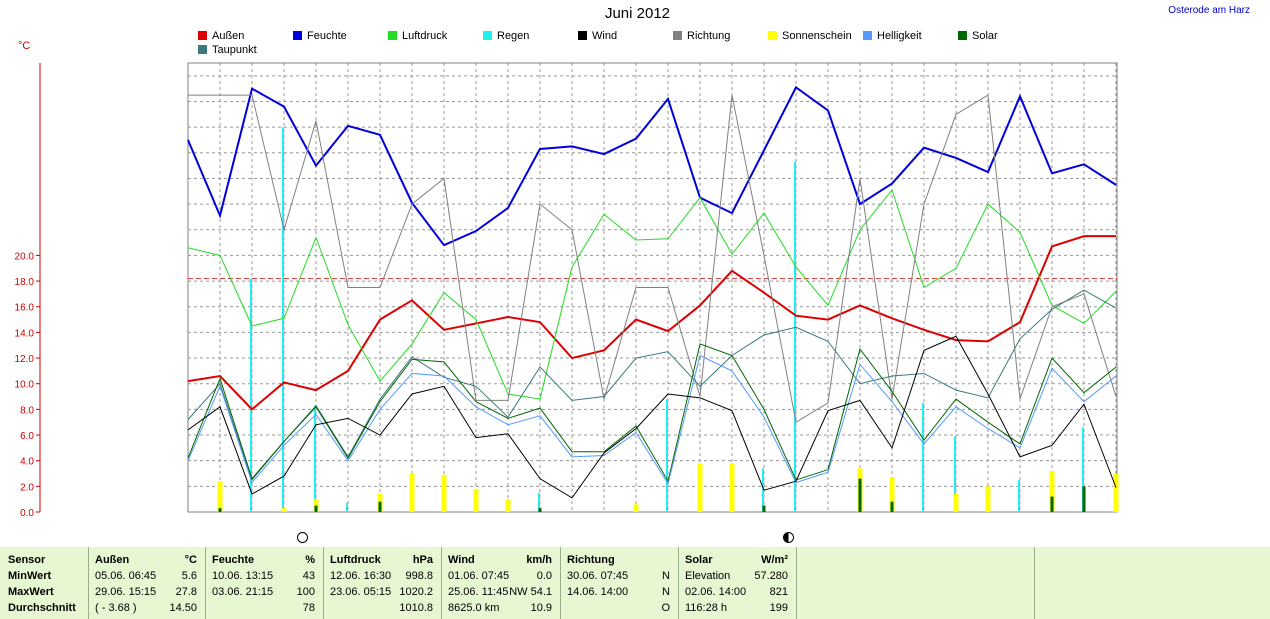  Describe the element at coordinates (709, 36) in the screenshot. I see `legend-label: Richtung` at that location.